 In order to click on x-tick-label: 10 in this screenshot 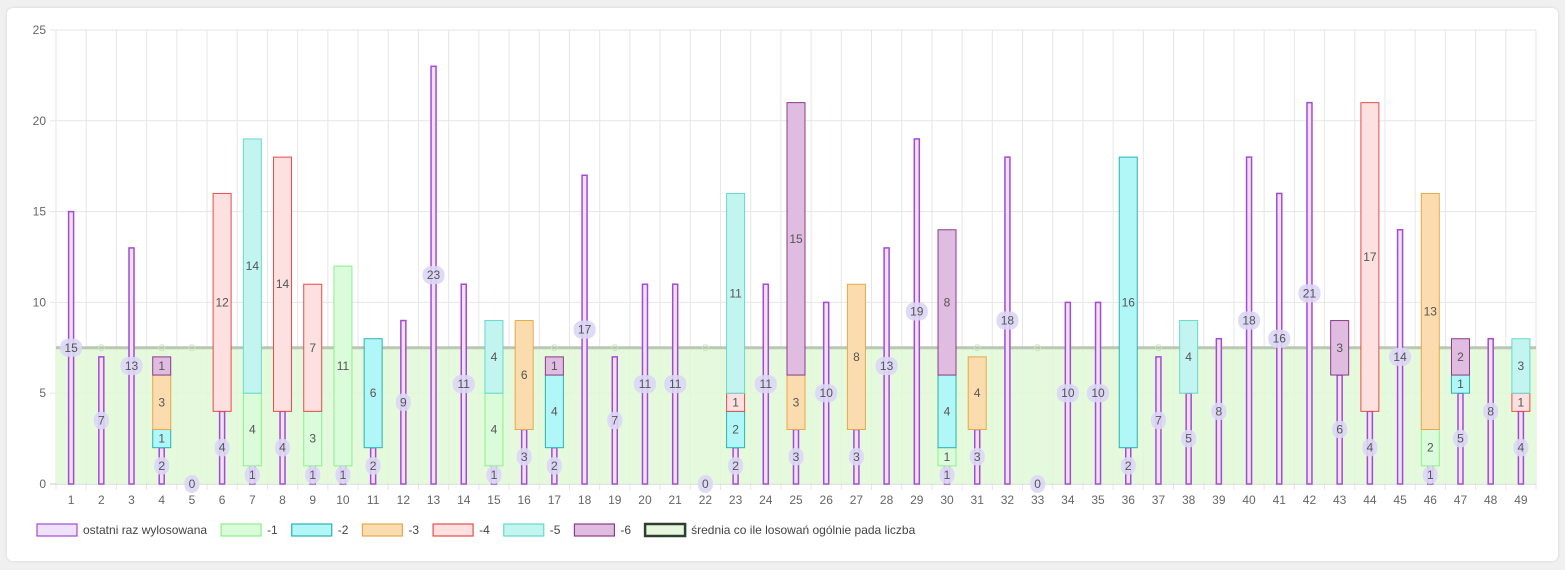, I will do `click(343, 500)`.